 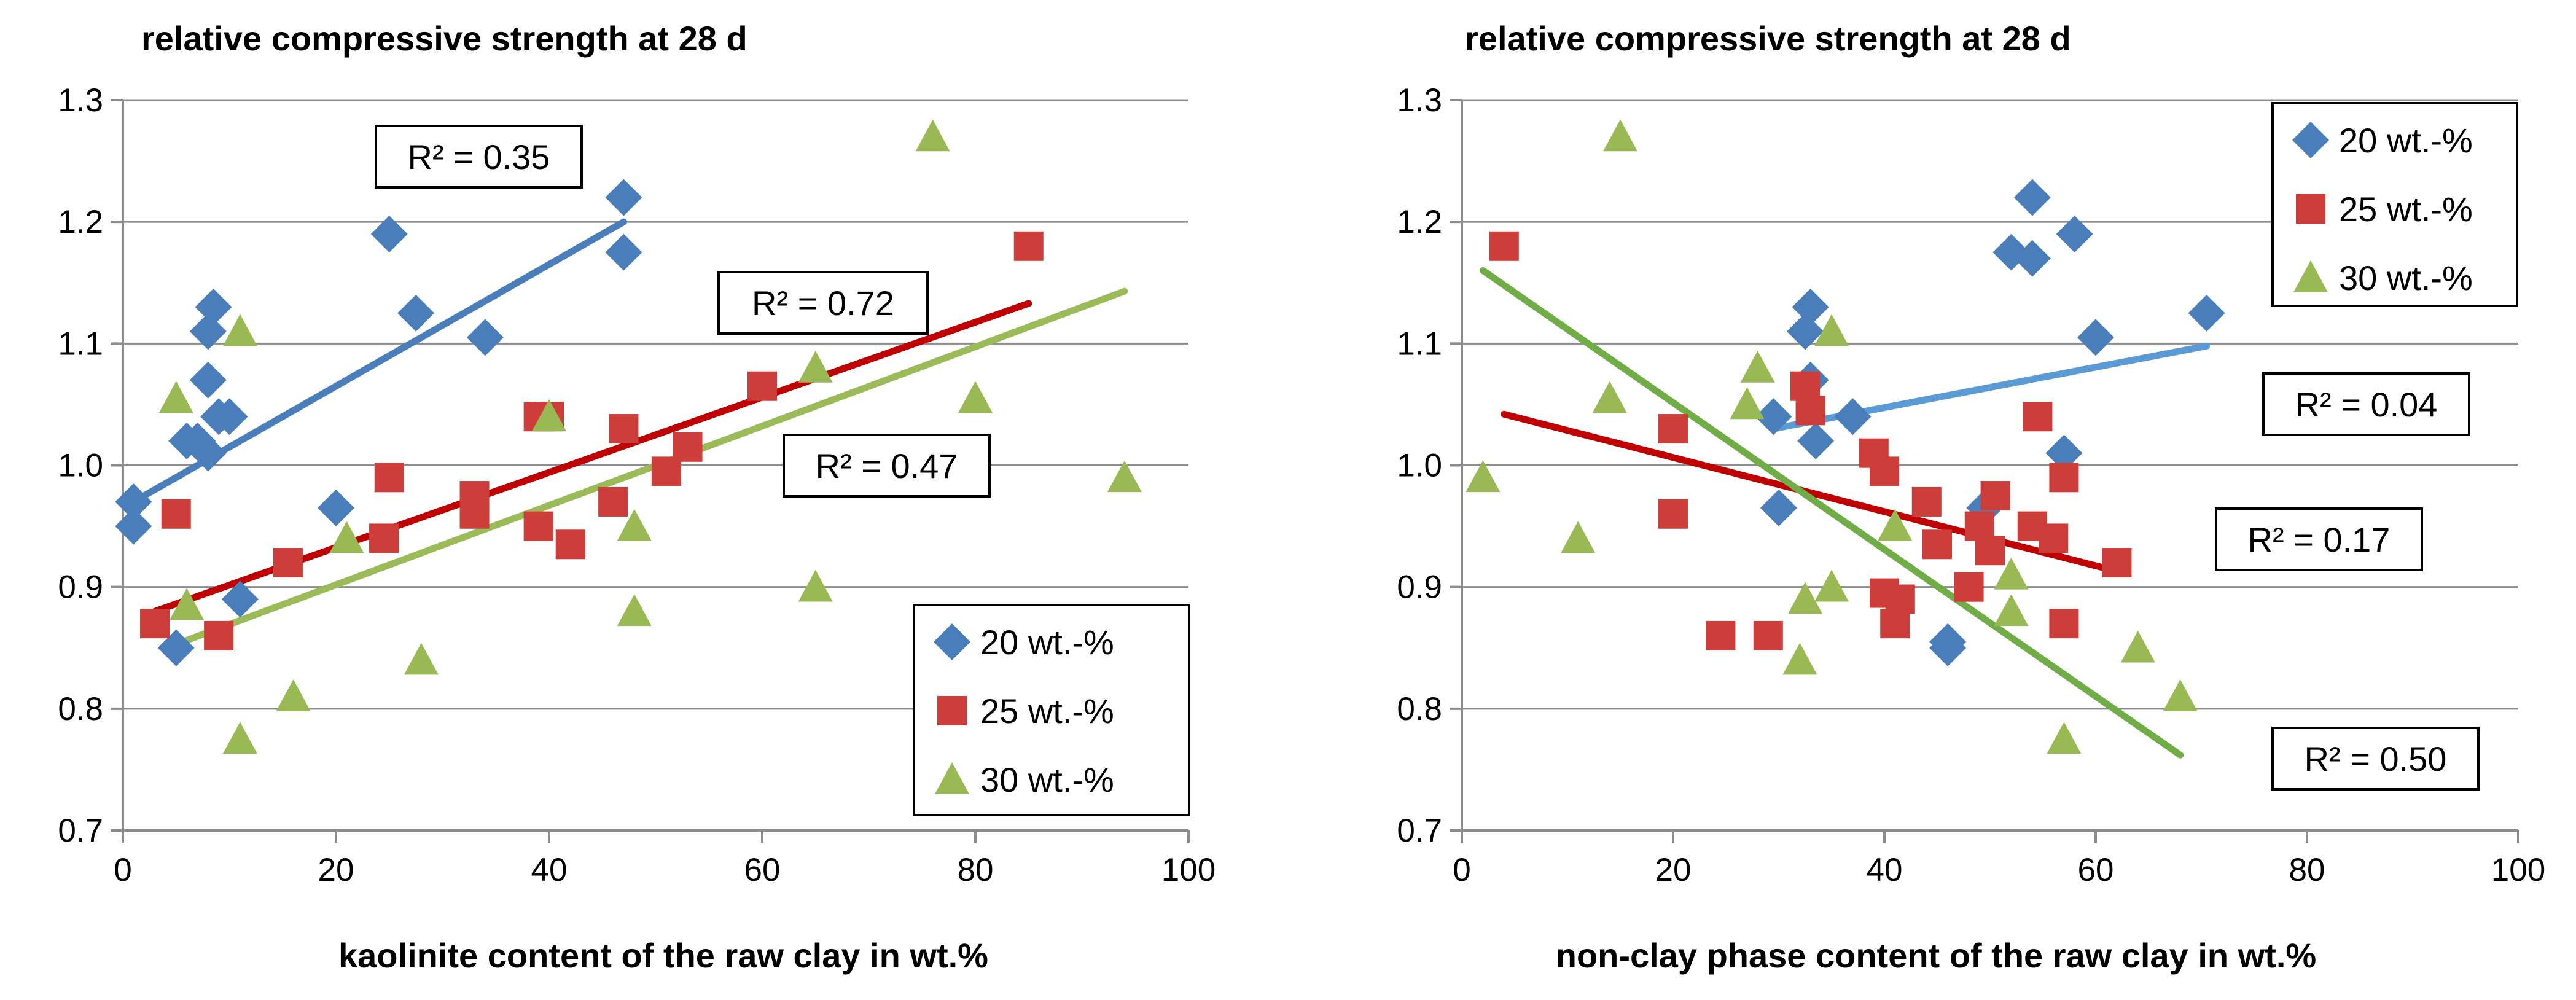 What do you see at coordinates (2518, 870) in the screenshot?
I see `x-tick-label: 100` at bounding box center [2518, 870].